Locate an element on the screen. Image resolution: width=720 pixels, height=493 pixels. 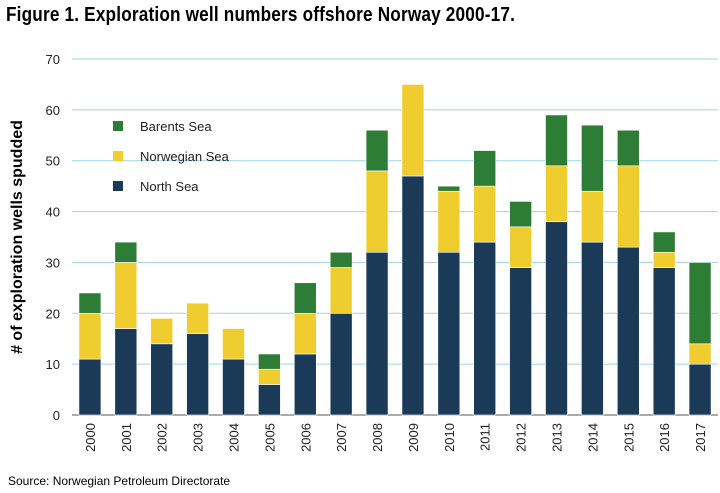
x-tick-label: 2005 is located at coordinates (269, 437).